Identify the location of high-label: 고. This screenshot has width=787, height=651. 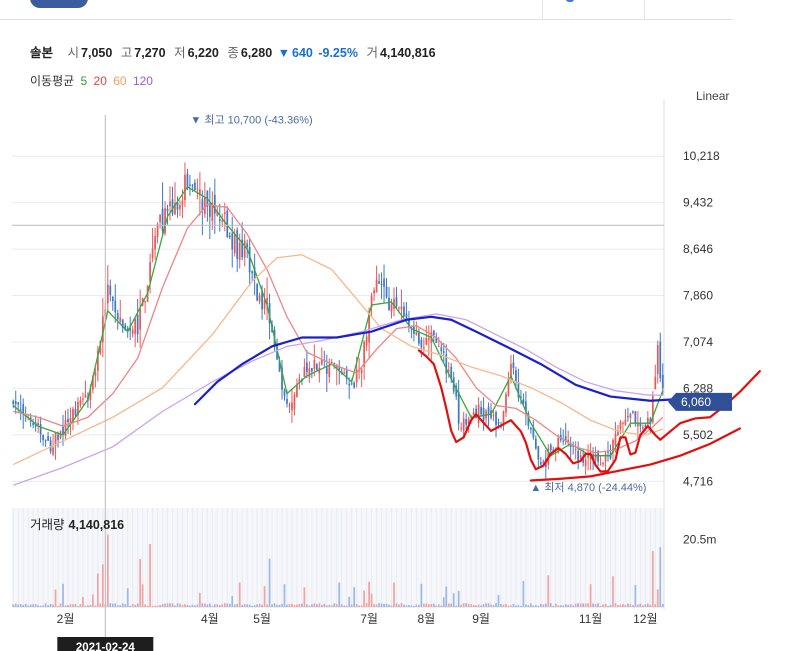
(126, 53).